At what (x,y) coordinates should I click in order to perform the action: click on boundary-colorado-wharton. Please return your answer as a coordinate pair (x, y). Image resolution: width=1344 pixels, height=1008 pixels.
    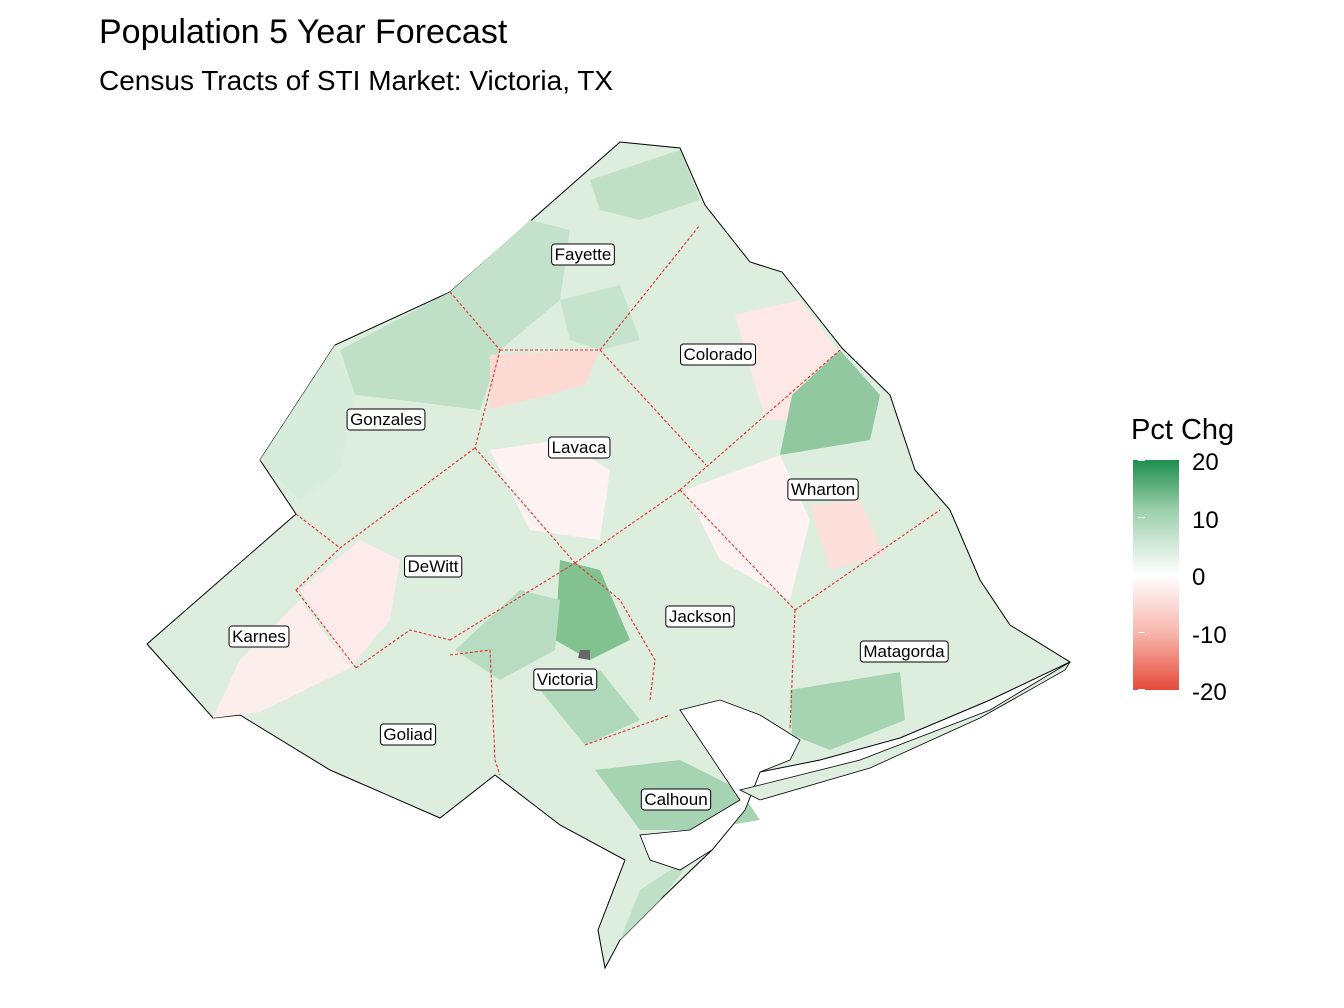
    Looking at the image, I should click on (760, 420).